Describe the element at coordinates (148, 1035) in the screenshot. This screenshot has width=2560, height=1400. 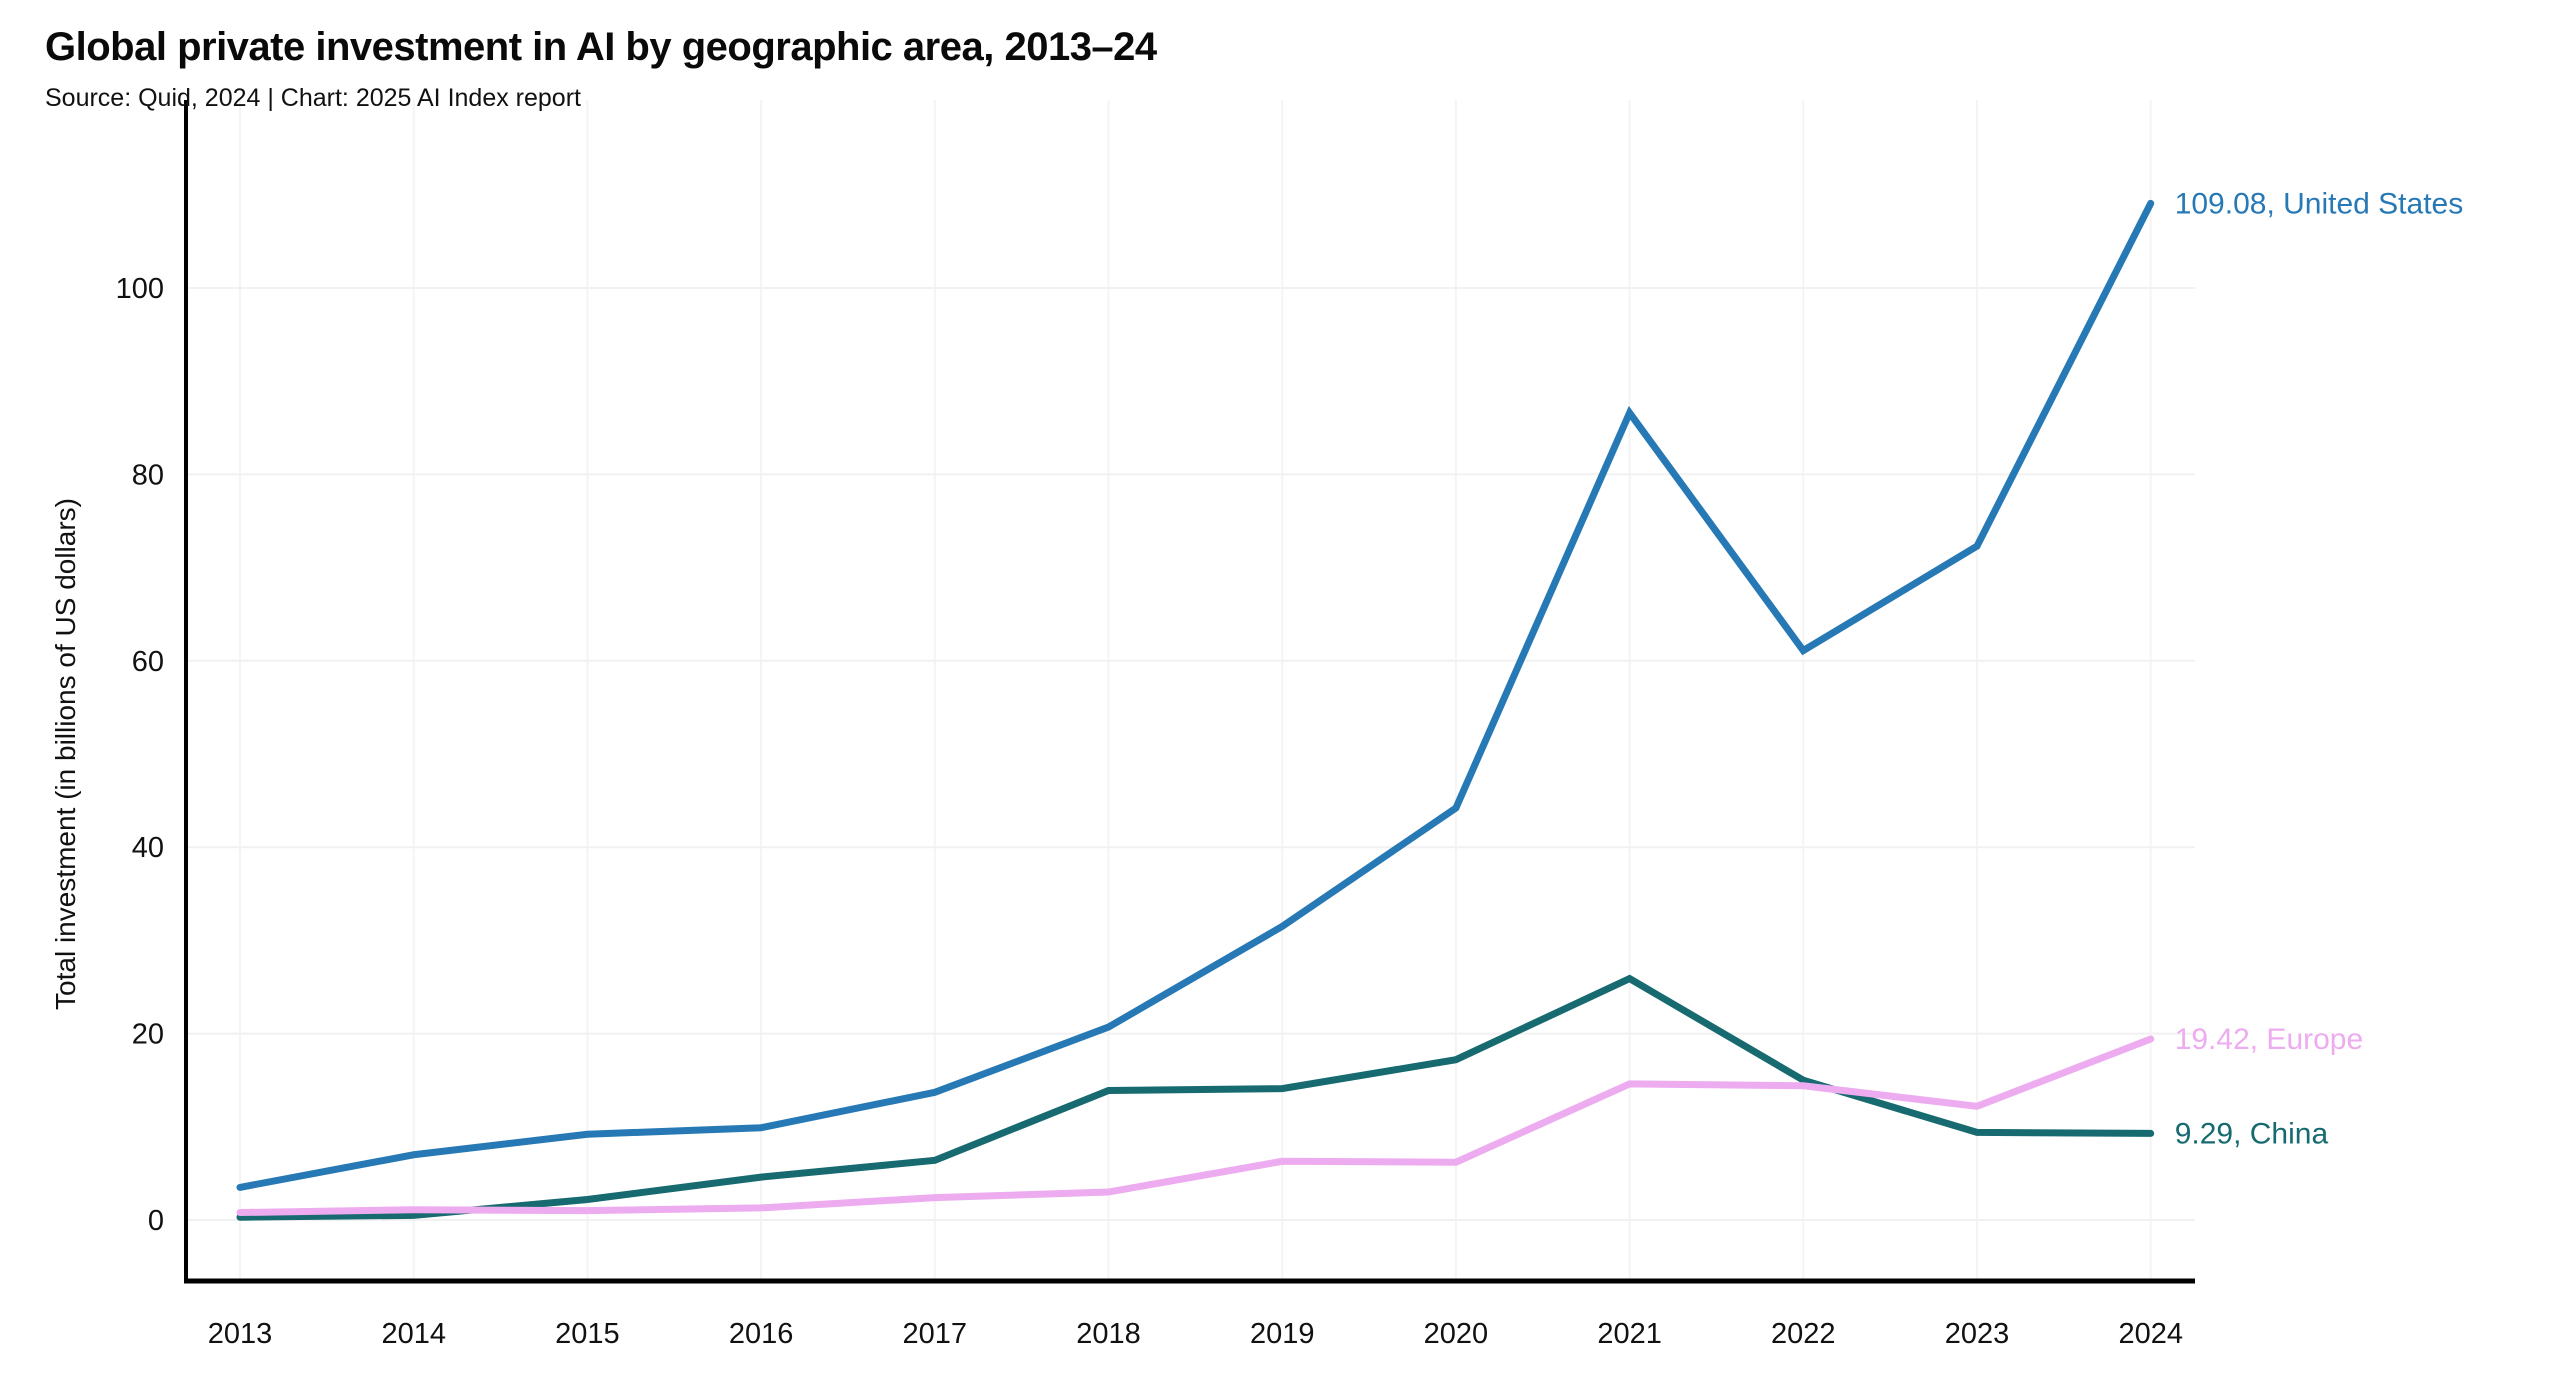
I see `y-tick-label-20: 20` at that location.